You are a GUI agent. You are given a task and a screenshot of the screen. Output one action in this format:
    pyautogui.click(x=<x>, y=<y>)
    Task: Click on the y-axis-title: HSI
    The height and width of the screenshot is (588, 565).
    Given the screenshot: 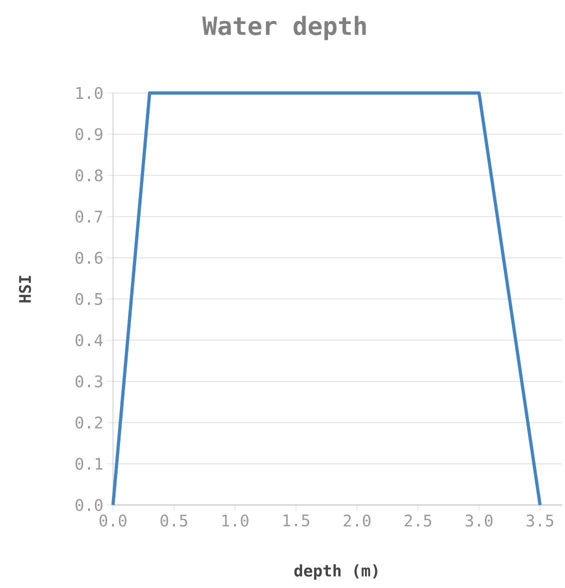 What is the action you would take?
    pyautogui.click(x=25, y=289)
    